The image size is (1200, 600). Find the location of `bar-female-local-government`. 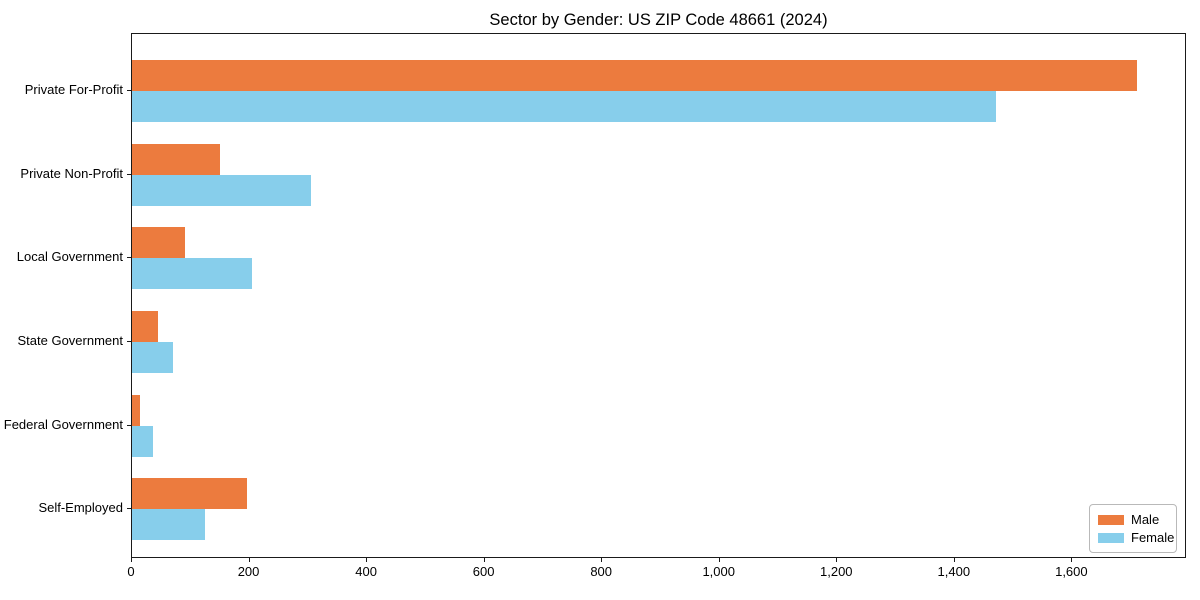

bar-female-local-government is located at coordinates (192, 274).